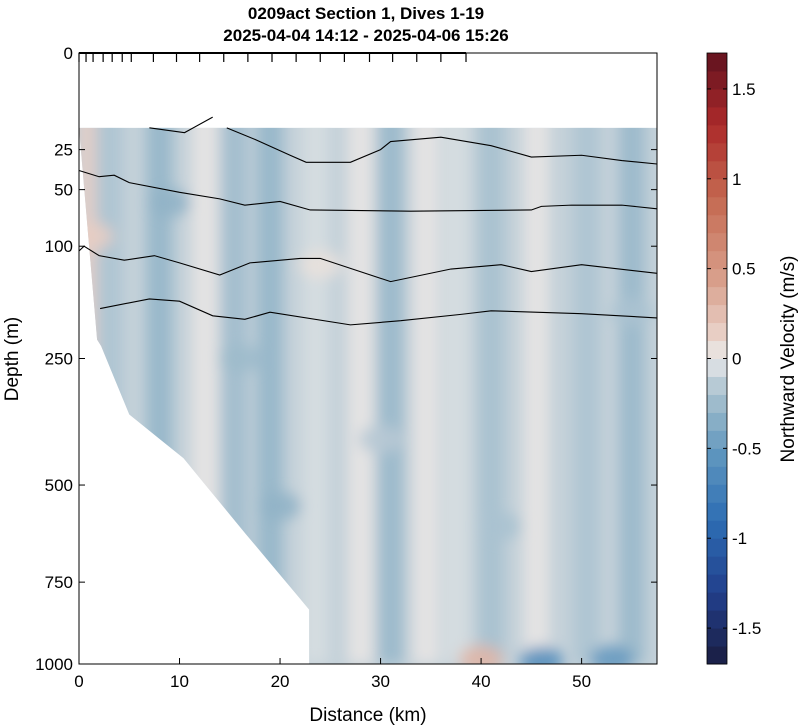 This screenshot has height=726, width=800. What do you see at coordinates (54, 664) in the screenshot?
I see `y-tick-label: 1000` at bounding box center [54, 664].